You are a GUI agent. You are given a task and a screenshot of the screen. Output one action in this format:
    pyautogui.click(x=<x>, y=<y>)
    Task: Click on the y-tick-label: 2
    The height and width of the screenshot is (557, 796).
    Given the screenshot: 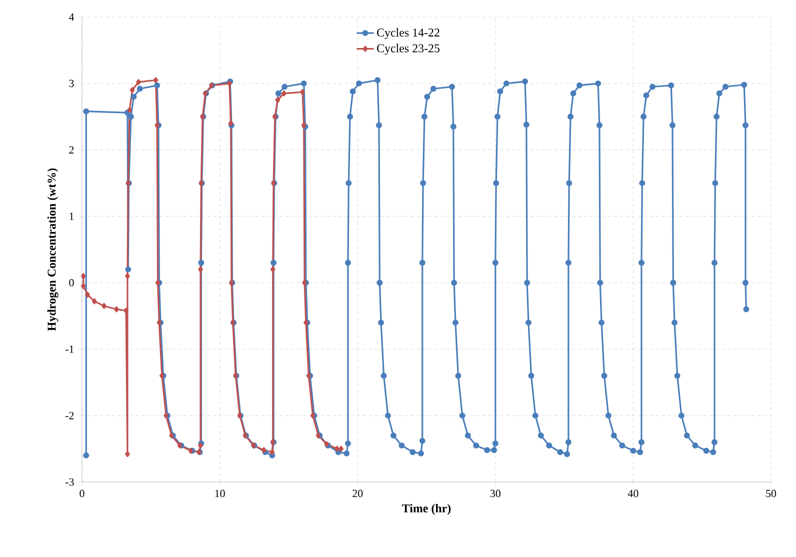 What is the action you would take?
    pyautogui.click(x=71, y=150)
    